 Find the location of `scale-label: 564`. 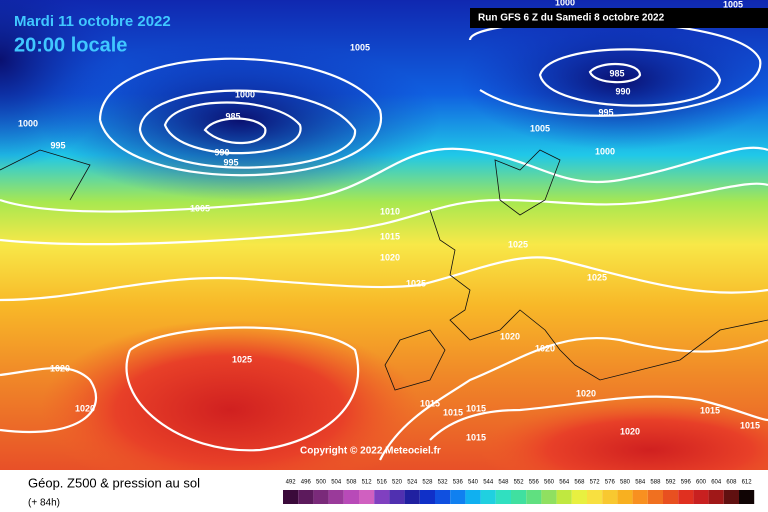

scale-label: 564 is located at coordinates (564, 483).